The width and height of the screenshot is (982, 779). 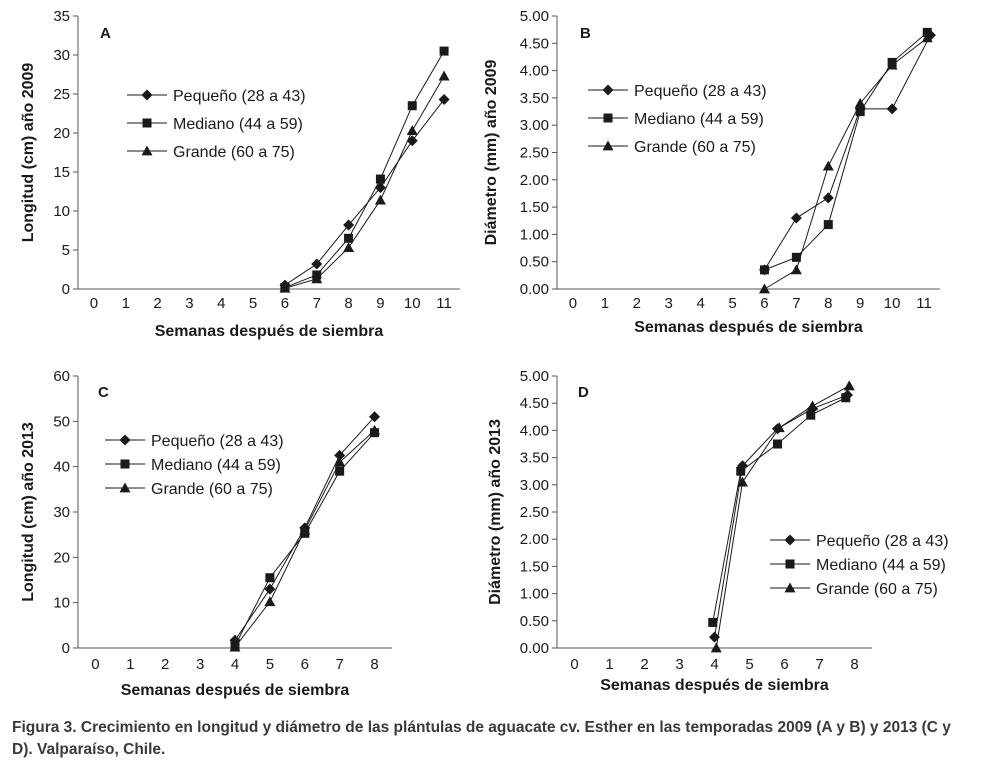 What do you see at coordinates (28, 512) in the screenshot?
I see `y-axis-title: Longitud (cm) año 2013` at bounding box center [28, 512].